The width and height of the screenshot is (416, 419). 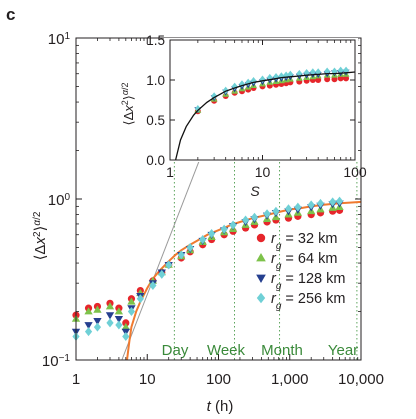 I want to click on legend-label: rg = 32 km, so click(x=304, y=241).